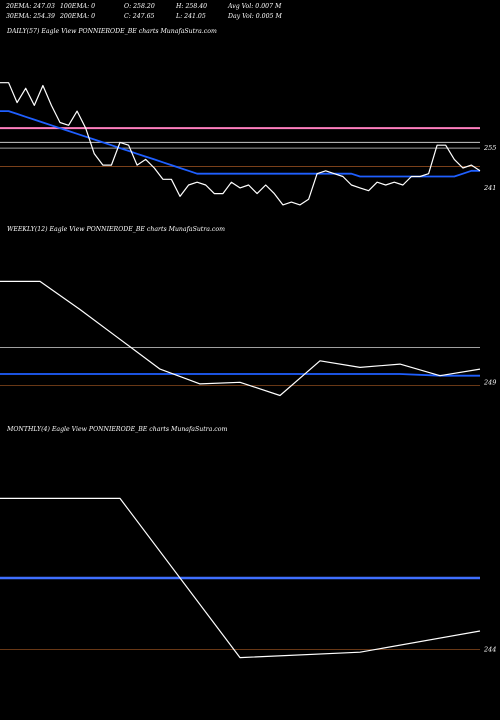 This screenshot has height=720, width=500. What do you see at coordinates (489, 148) in the screenshot?
I see `daily-y-label-0: 255` at bounding box center [489, 148].